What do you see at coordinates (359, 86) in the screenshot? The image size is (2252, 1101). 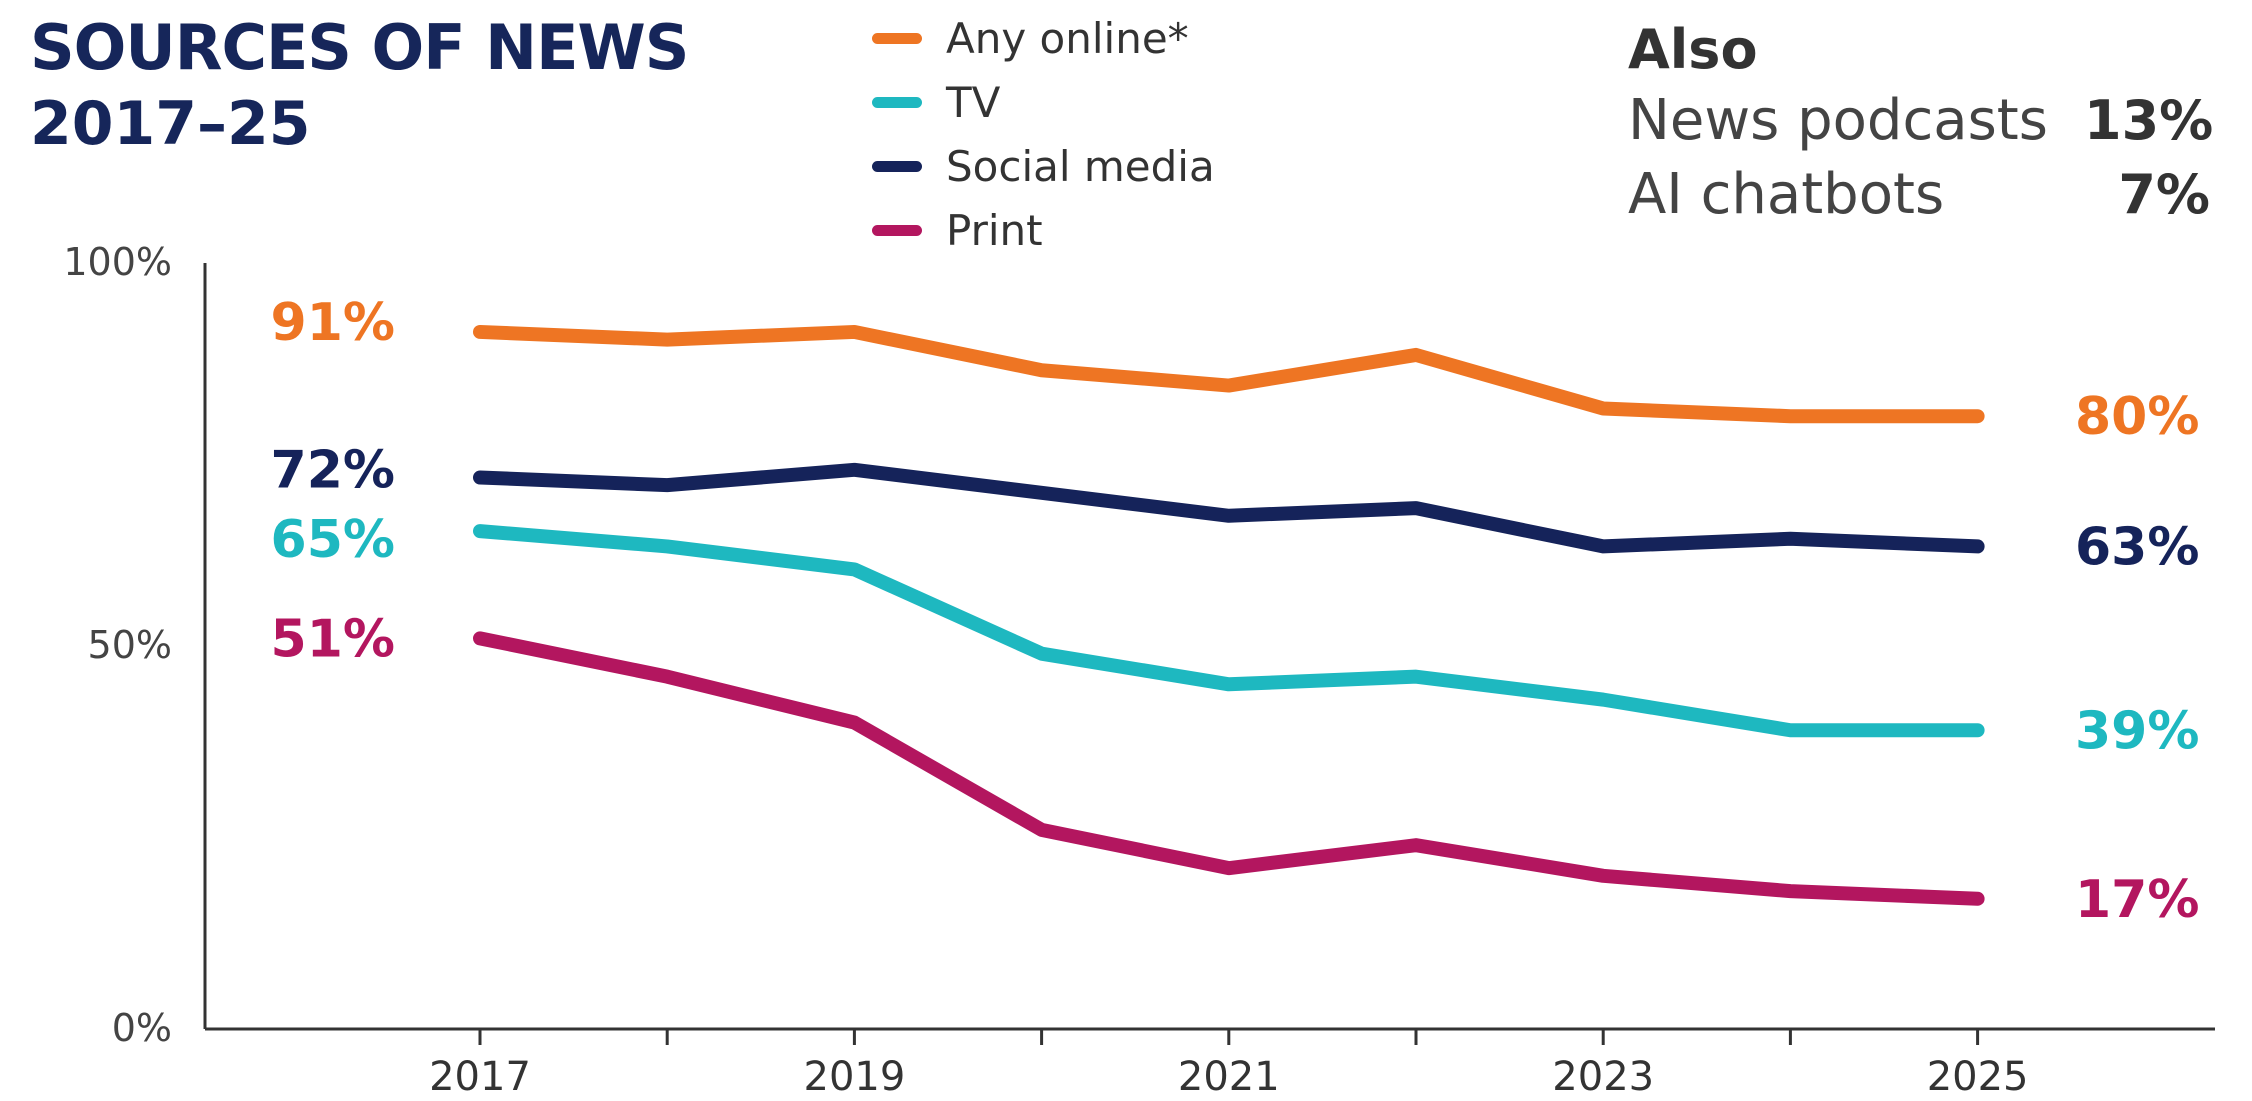 I see `title-block: SOURCES OF NEWS 2017–25` at bounding box center [359, 86].